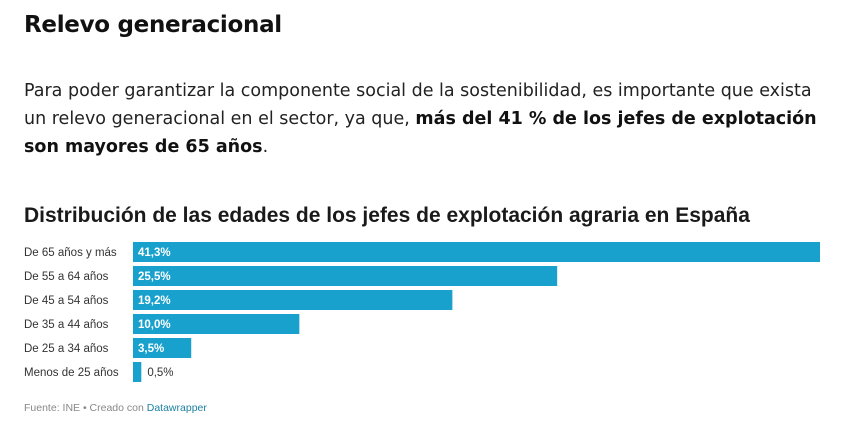  What do you see at coordinates (265, 147) in the screenshot?
I see `intro-text-after: .` at bounding box center [265, 147].